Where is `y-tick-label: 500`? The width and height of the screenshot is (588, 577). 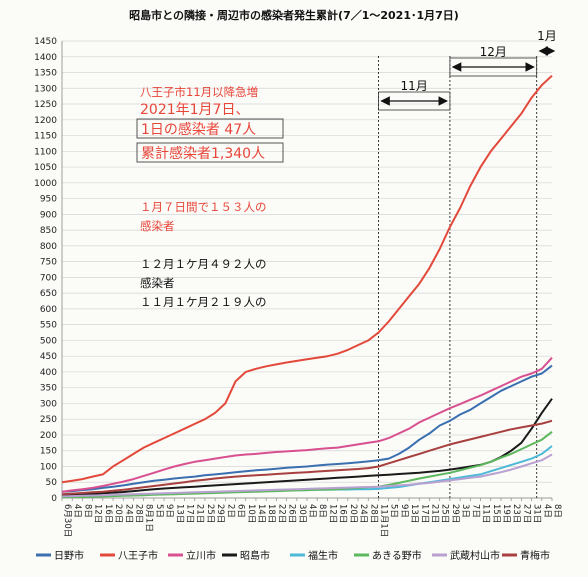
y-tick-label: 500 is located at coordinates (48, 341).